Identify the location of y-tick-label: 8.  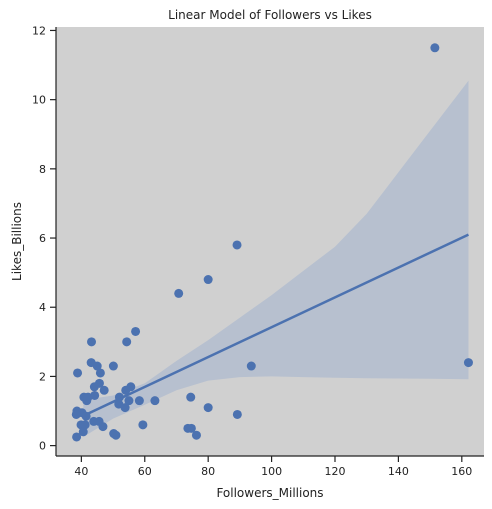
(42, 169).